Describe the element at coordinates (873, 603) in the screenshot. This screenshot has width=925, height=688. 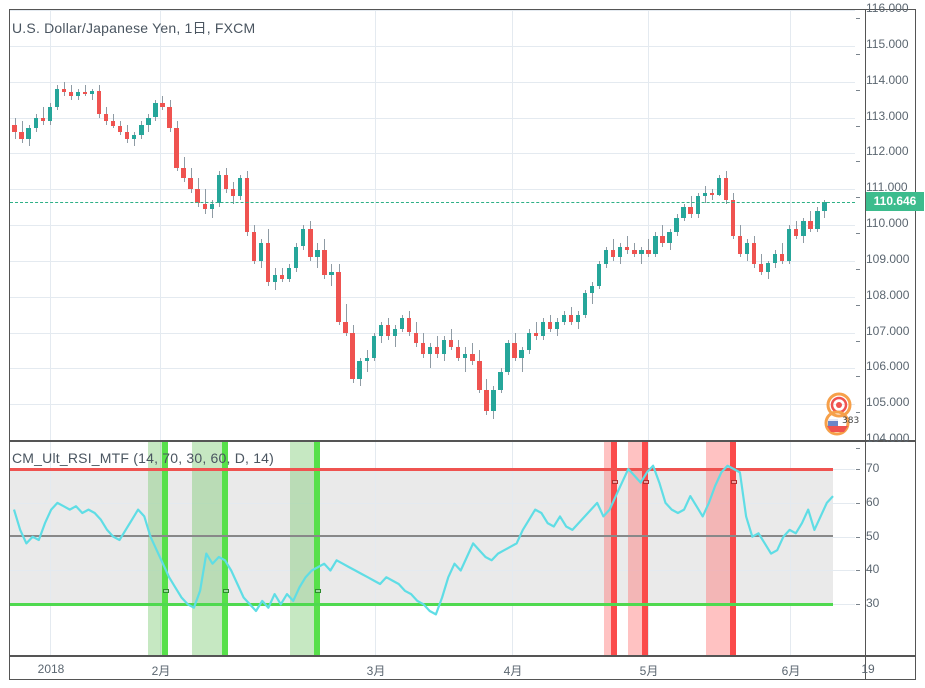
I see `rsi-tick-label: 30` at that location.